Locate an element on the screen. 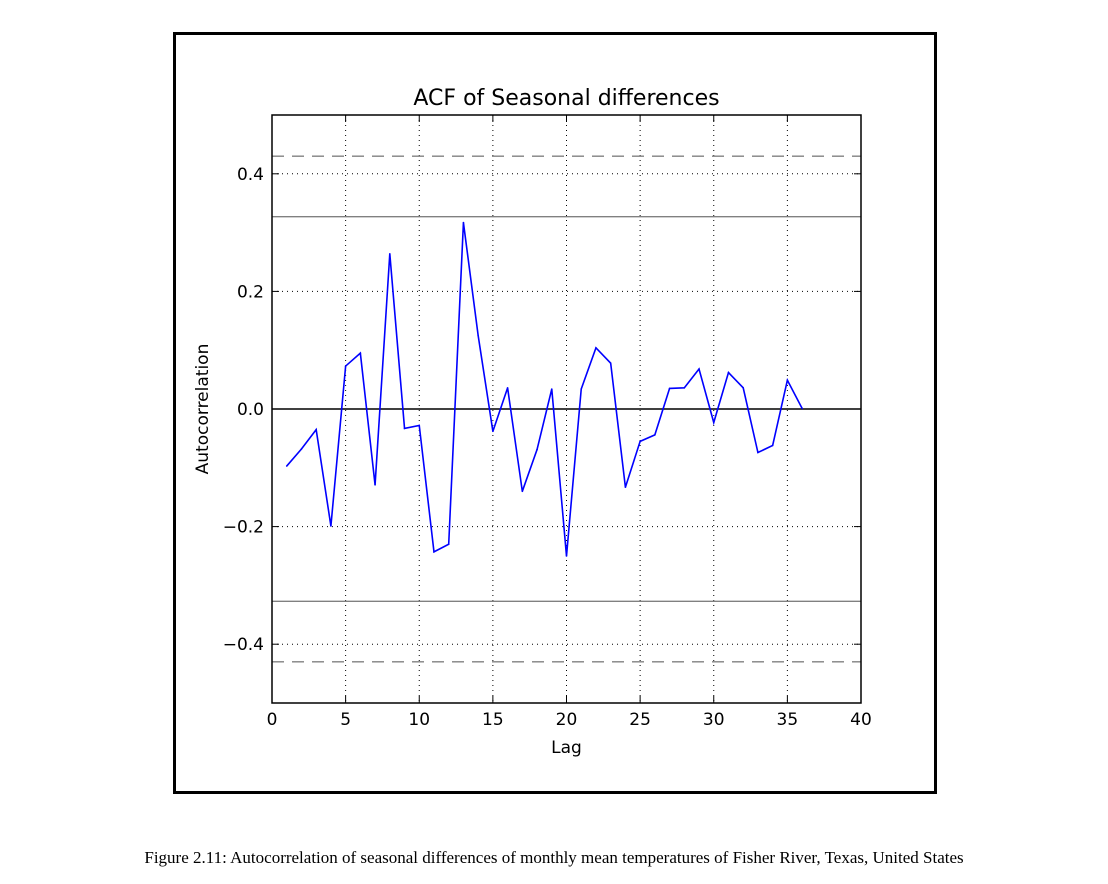 This screenshot has width=1108, height=884. x-tick-label: 0 is located at coordinates (272, 720).